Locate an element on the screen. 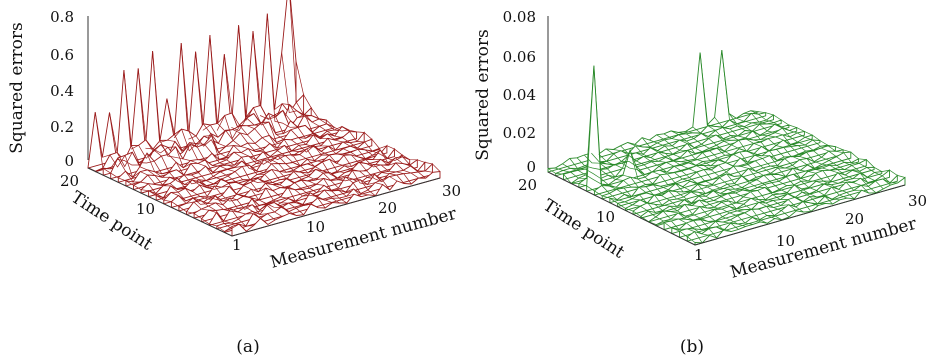 The height and width of the screenshot is (362, 945). y-axis-title-a: Time point is located at coordinates (111, 220).